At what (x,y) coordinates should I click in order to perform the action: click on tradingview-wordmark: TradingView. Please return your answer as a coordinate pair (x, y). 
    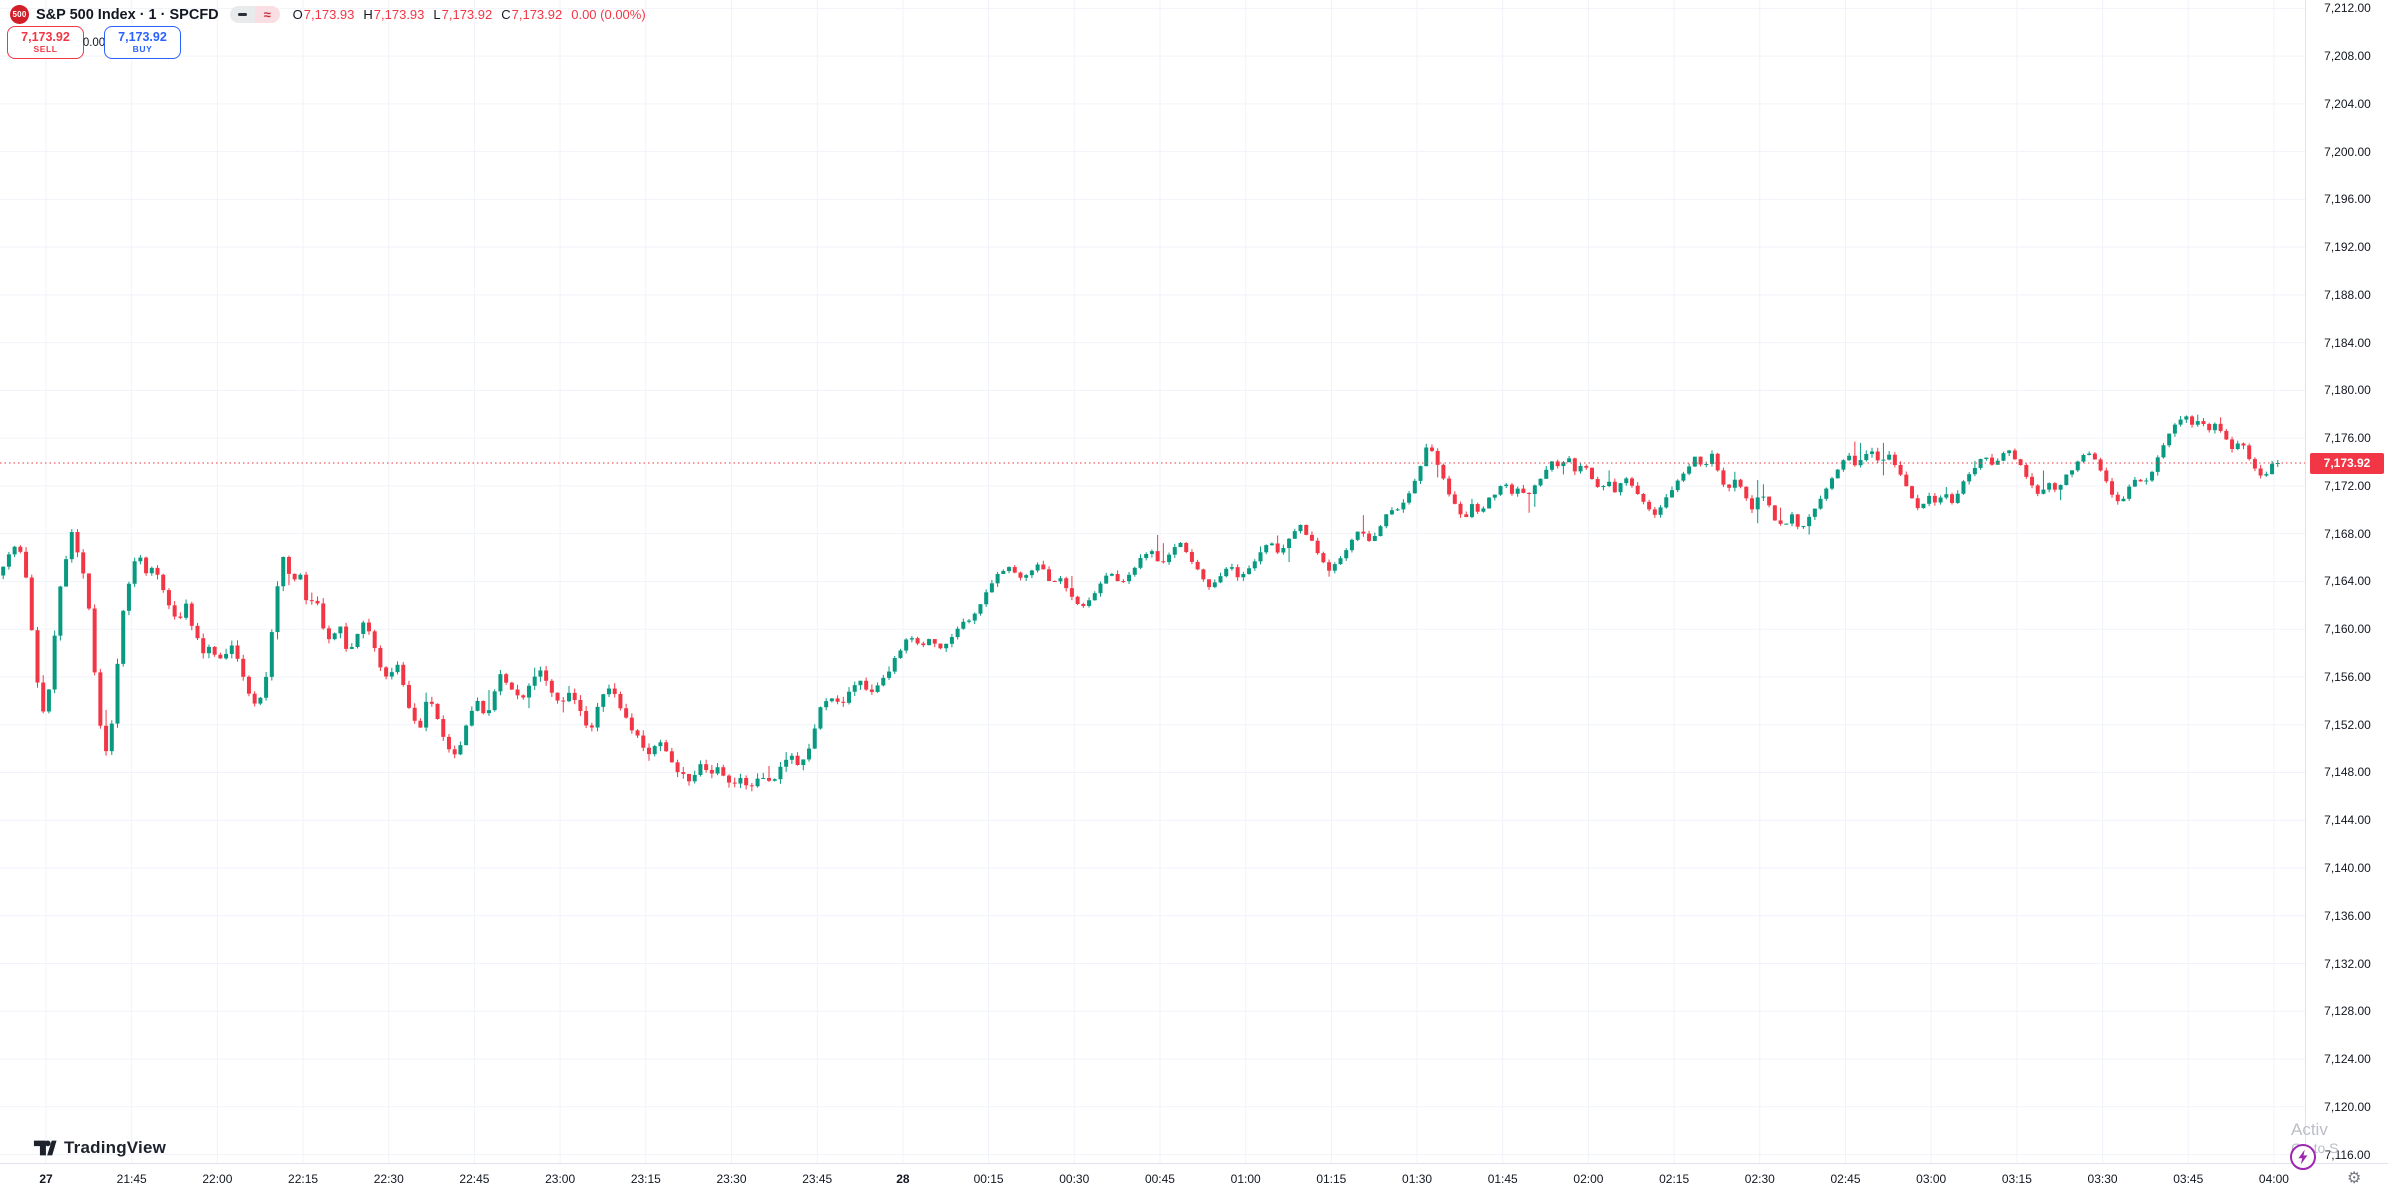
    Looking at the image, I should click on (115, 1147).